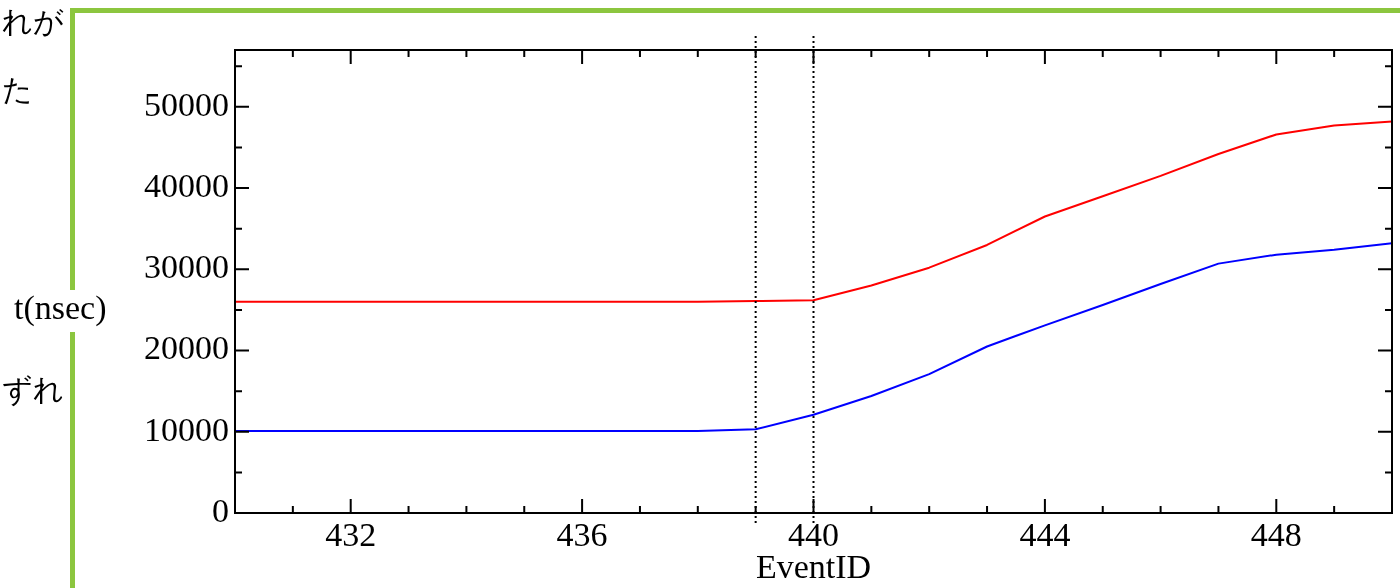  I want to click on x-tick-label: 444, so click(1045, 535).